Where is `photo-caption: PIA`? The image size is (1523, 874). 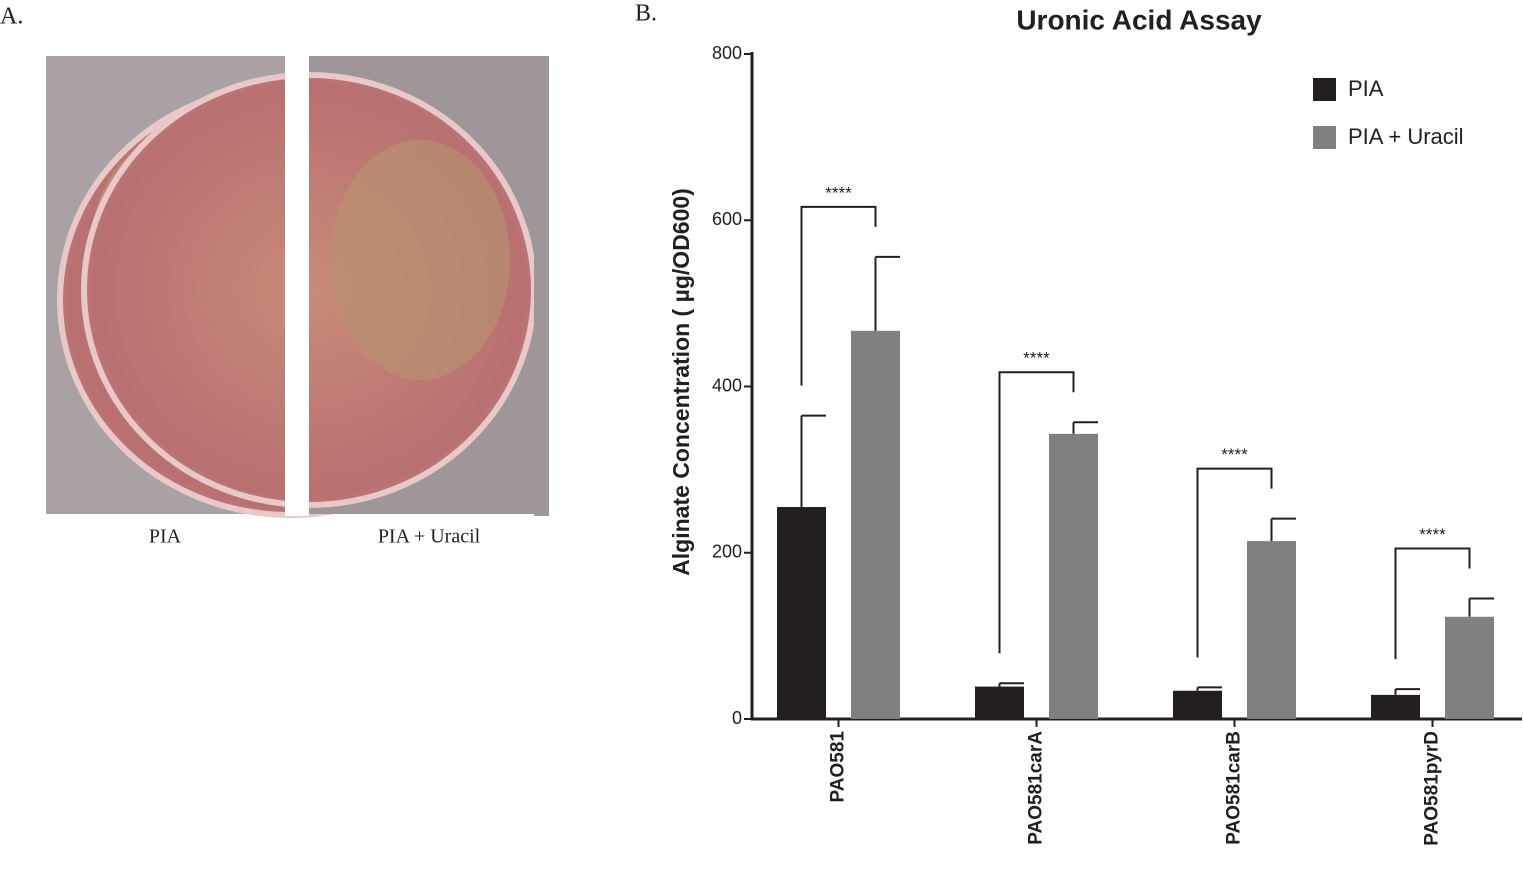
photo-caption: PIA is located at coordinates (165, 537).